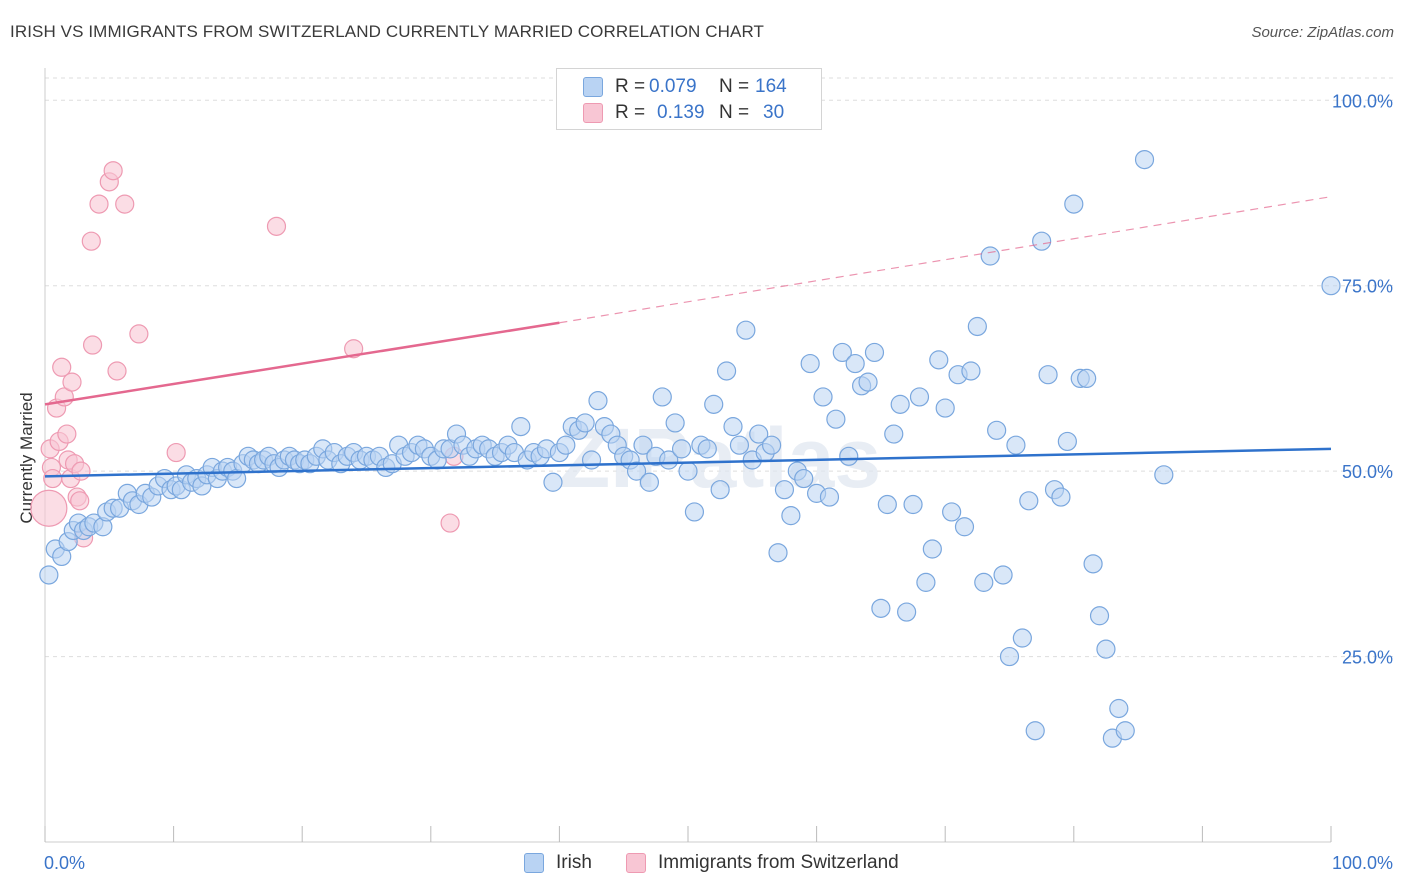  I want to click on legend-n-label: N =, so click(734, 112).